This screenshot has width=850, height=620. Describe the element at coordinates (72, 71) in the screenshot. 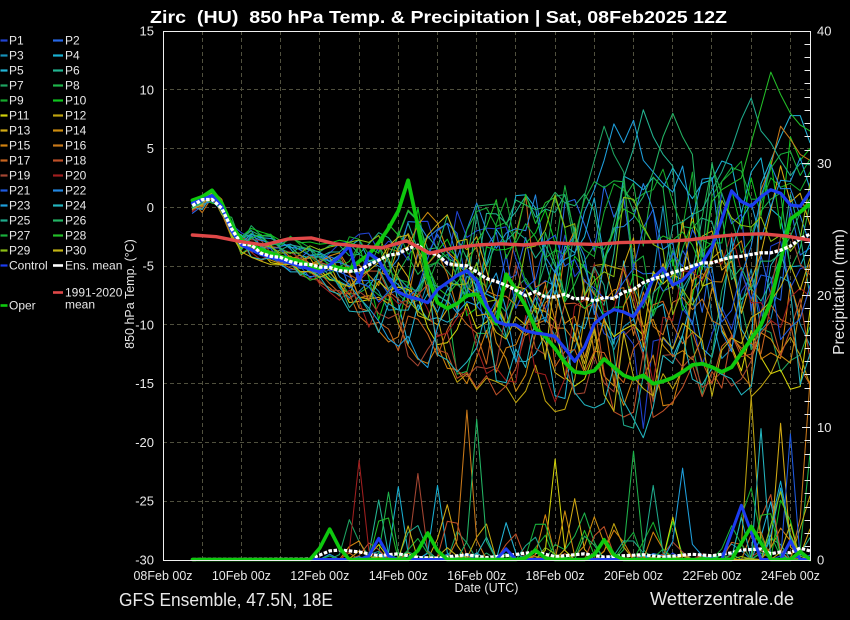

I see `svg-text: P6` at that location.